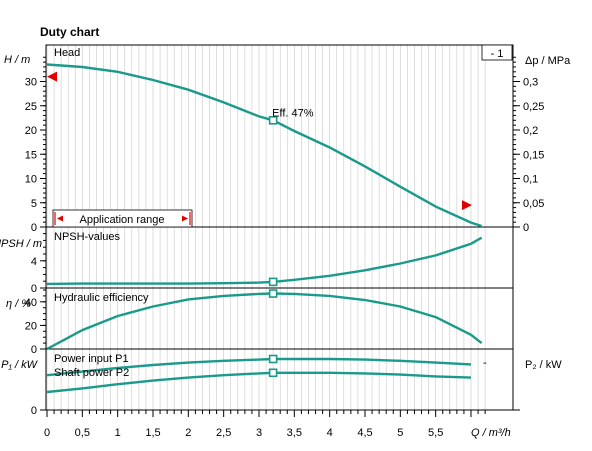  Describe the element at coordinates (34, 411) in the screenshot. I see `power-left-tick-label: 0` at that location.